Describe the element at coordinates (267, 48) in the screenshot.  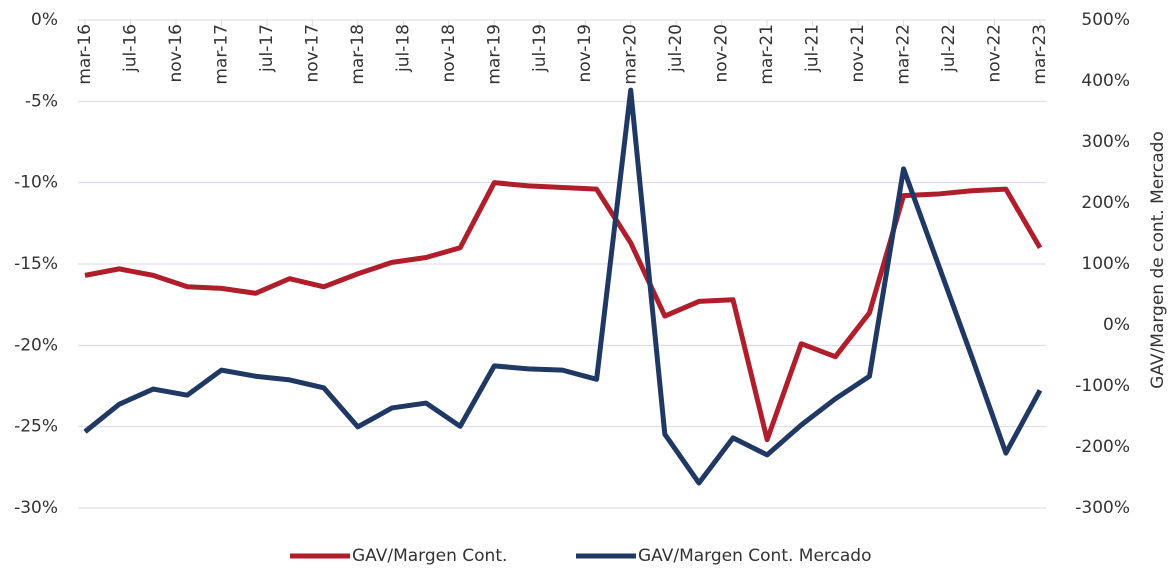
I see `x-tick-label: jul-17` at that location.